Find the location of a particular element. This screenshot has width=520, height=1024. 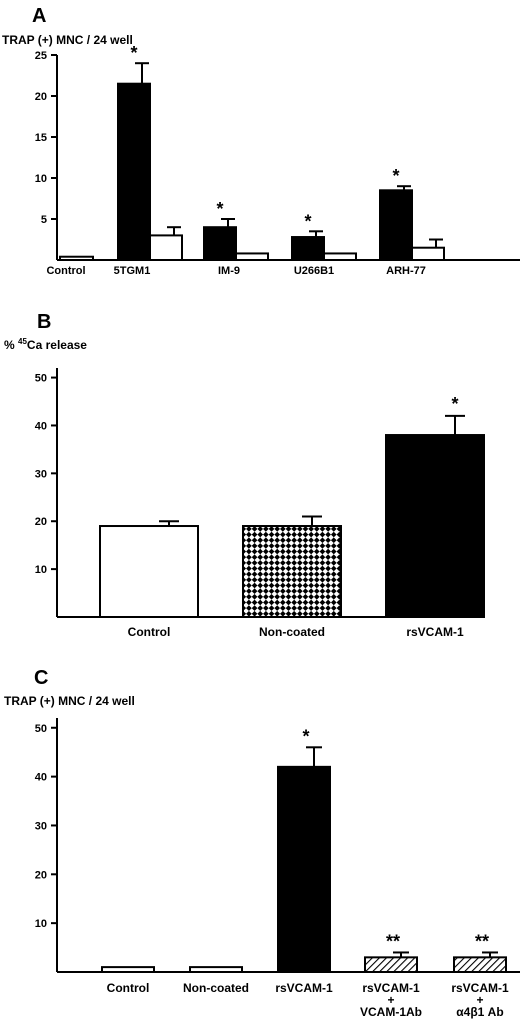

panel-a-category-label: ARH-77 is located at coordinates (406, 271).